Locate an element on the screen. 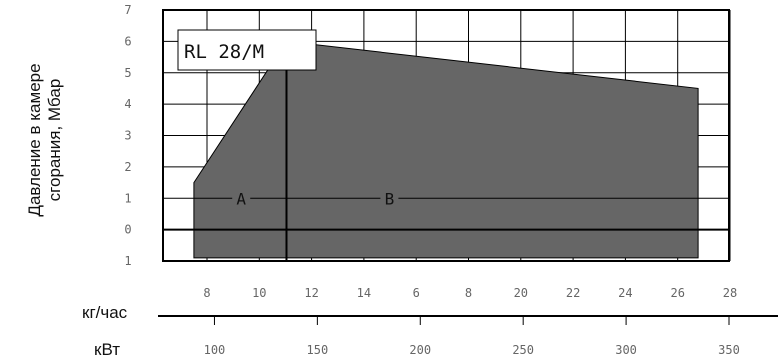 Image resolution: width=778 pixels, height=362 pixels. x-kg-tick-label: 14 is located at coordinates (364, 293).